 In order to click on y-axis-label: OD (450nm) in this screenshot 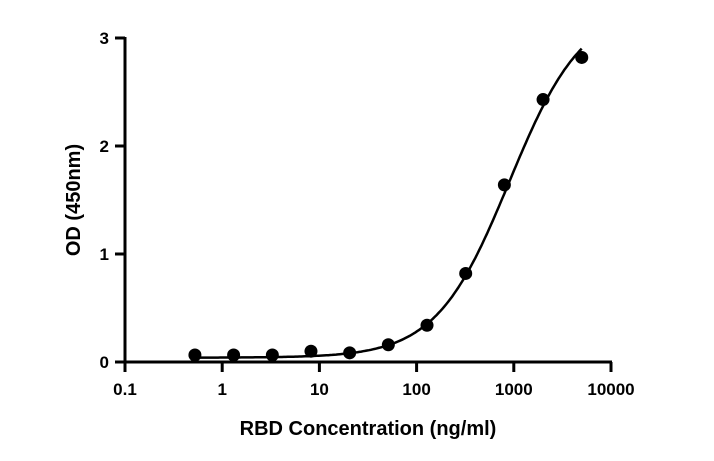, I will do `click(74, 200)`.